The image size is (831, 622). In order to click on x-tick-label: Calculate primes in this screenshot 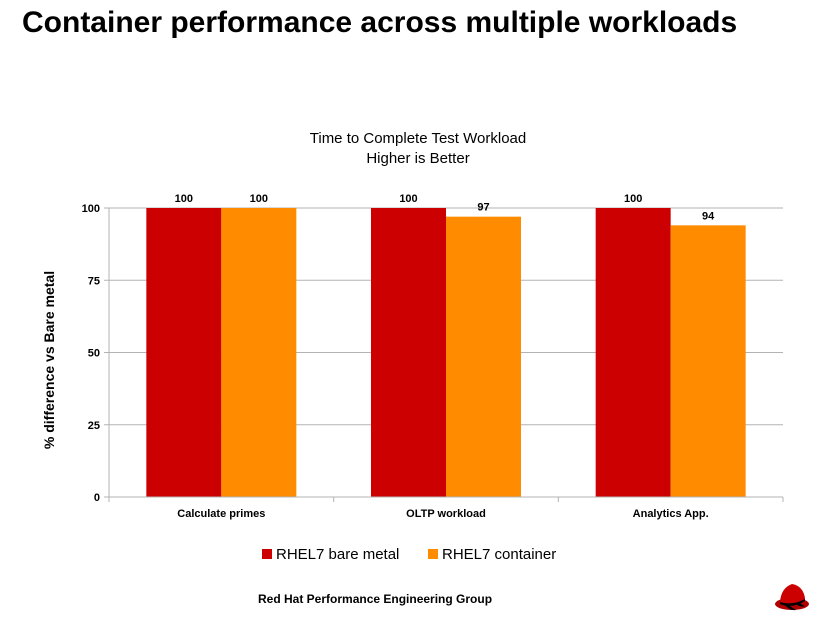, I will do `click(221, 514)`.